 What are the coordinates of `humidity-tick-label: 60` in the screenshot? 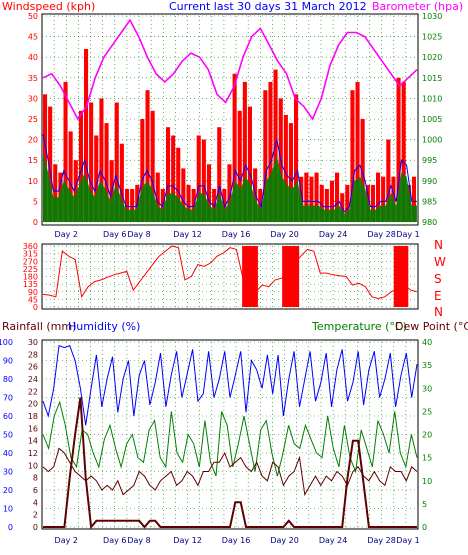 It's located at (8, 416).